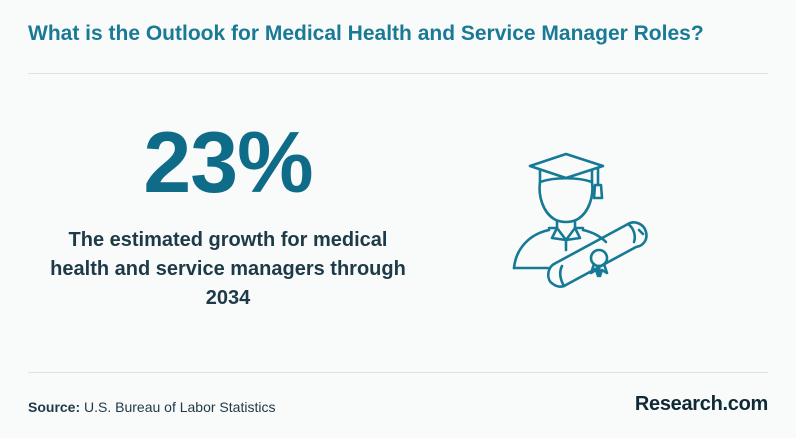 The image size is (796, 438). I want to click on stat-value: 23%, so click(228, 163).